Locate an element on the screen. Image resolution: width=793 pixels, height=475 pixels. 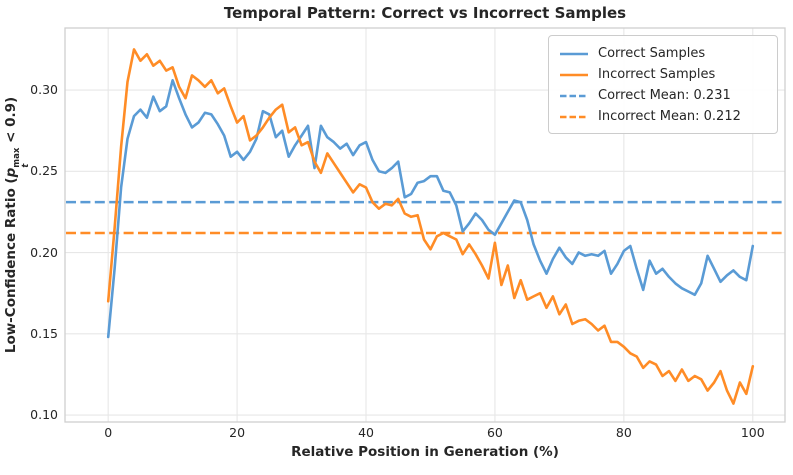
legend-label-correct-mean: Correct Mean: 0.231 is located at coordinates (664, 95).